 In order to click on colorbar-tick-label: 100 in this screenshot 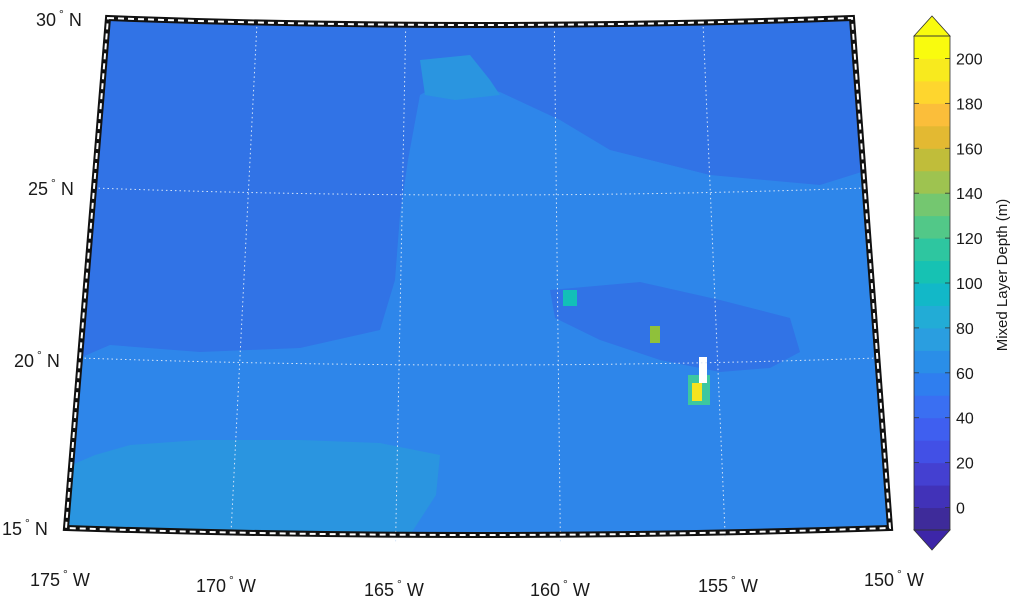, I will do `click(969, 284)`.